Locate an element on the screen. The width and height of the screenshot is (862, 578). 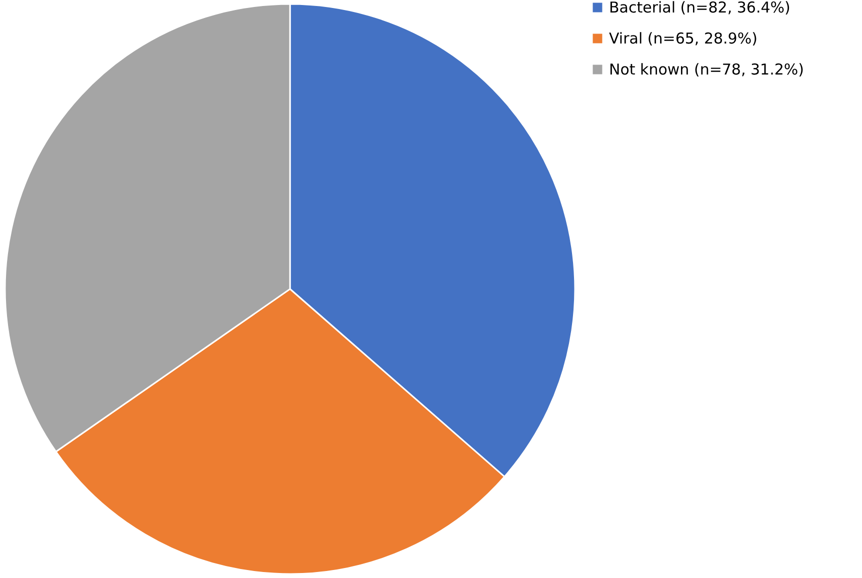
legend-label: Viral (n=65, 28.9%) is located at coordinates (683, 39).